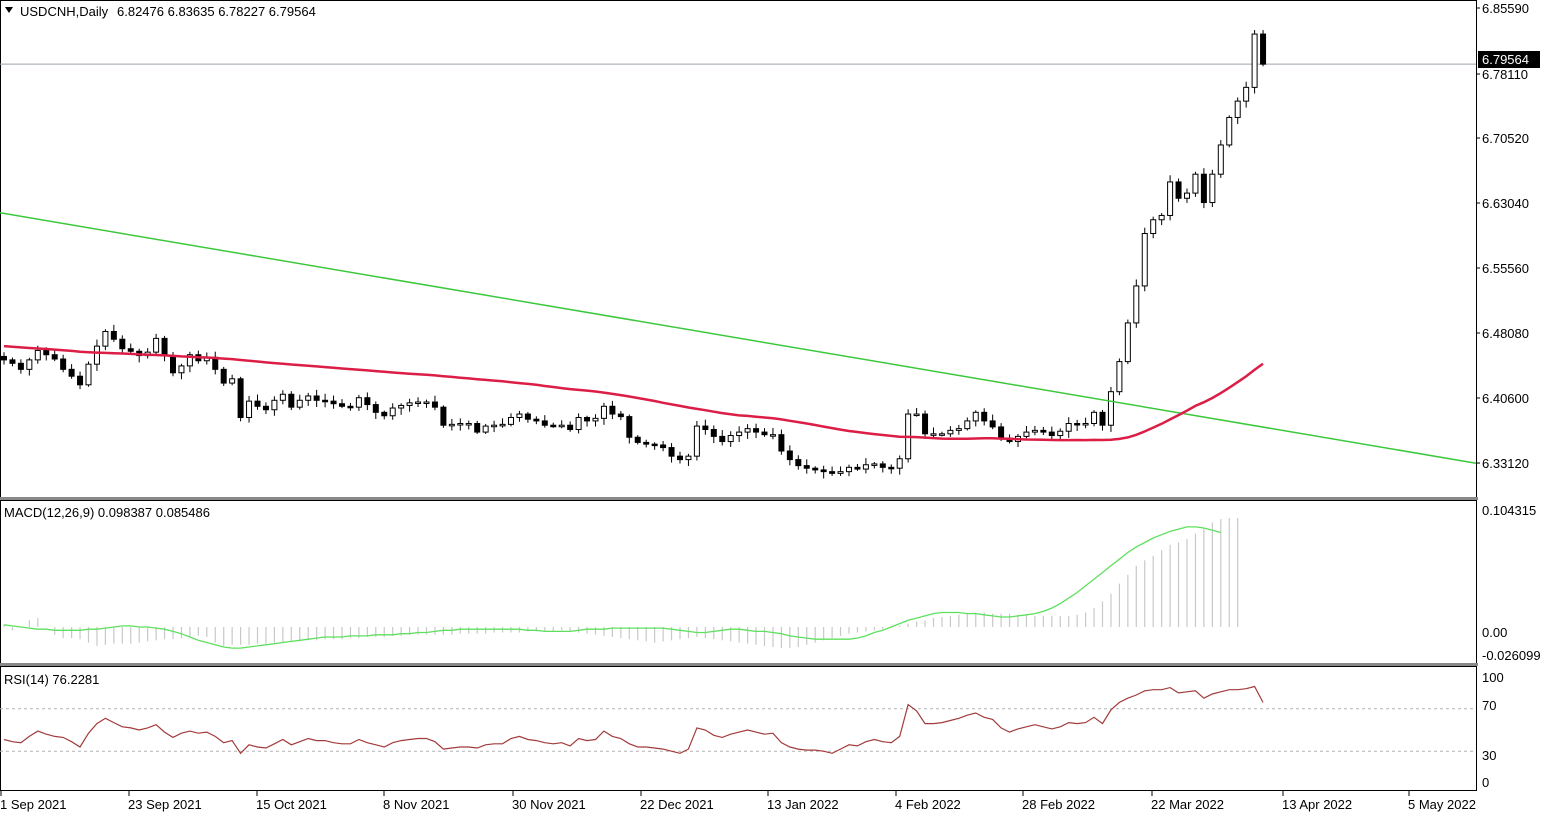  What do you see at coordinates (1317, 804) in the screenshot?
I see `date-tick-label: 13 Apr 2022` at bounding box center [1317, 804].